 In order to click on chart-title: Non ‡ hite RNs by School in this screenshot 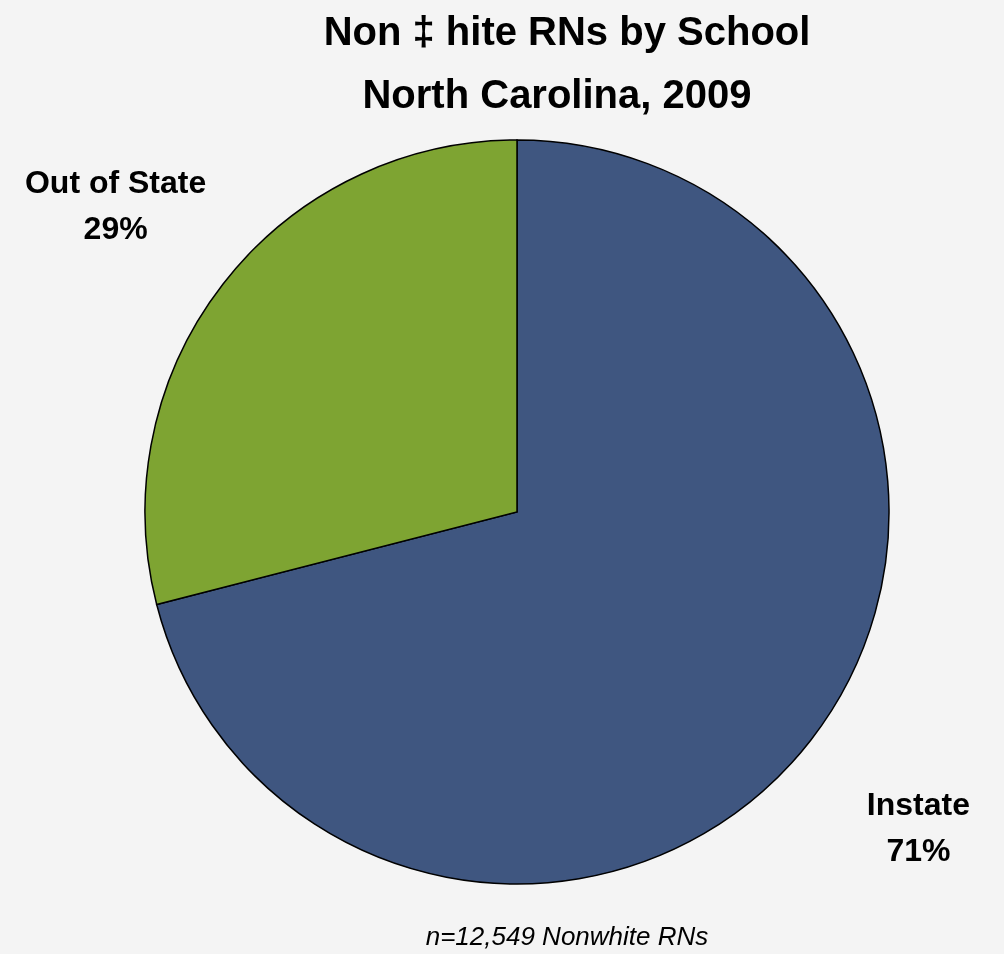, I will do `click(567, 31)`.